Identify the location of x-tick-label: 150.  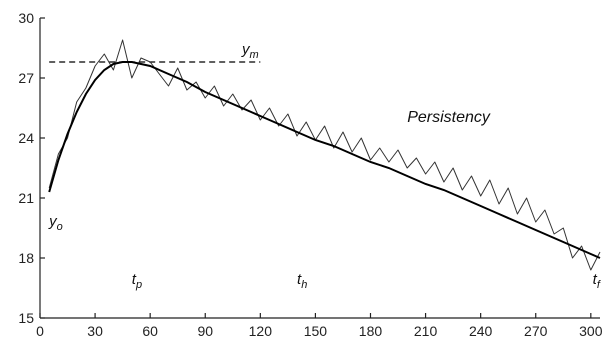
(316, 331).